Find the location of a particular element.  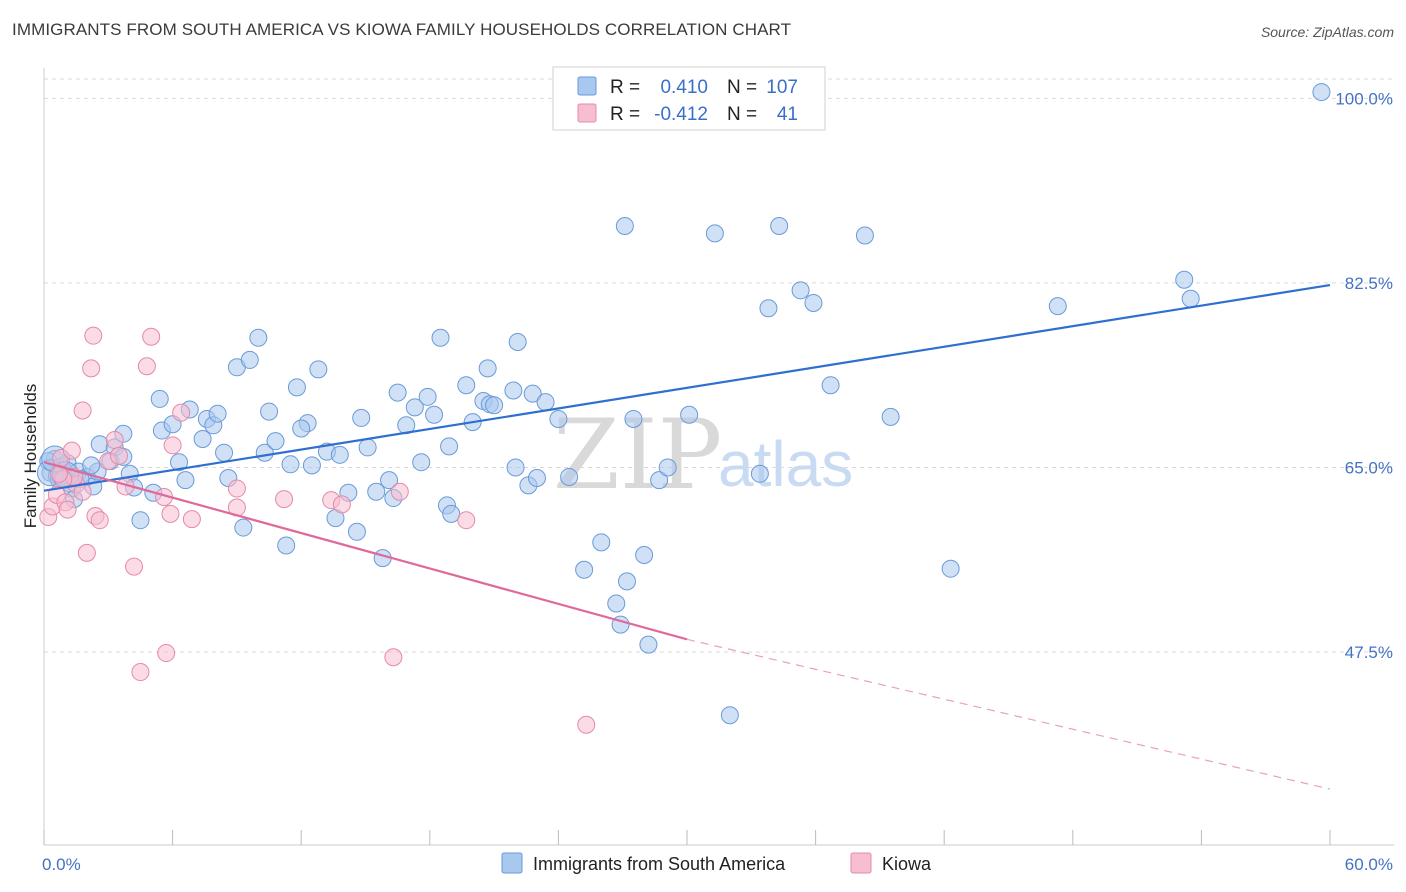

legend-n-label-2: N = is located at coordinates (742, 114).